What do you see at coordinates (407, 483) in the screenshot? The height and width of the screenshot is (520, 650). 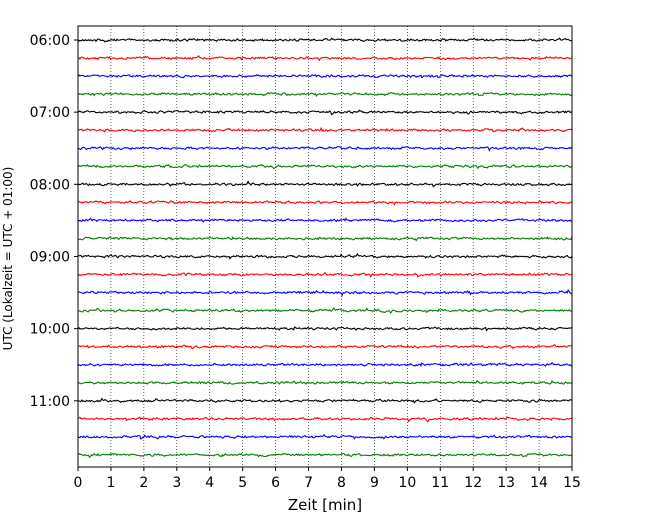 I see `x-tick-label: 10` at bounding box center [407, 483].